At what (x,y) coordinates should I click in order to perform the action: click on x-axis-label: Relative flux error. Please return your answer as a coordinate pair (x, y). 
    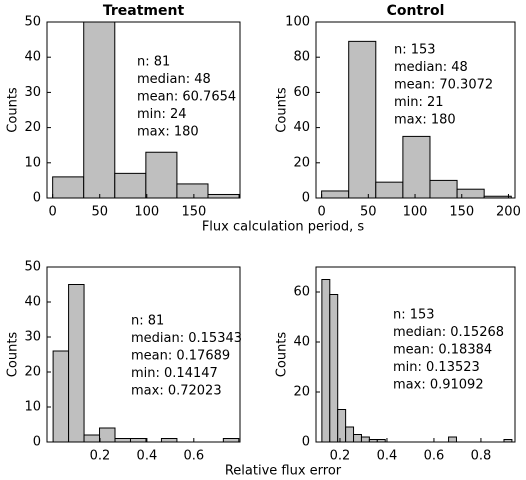
    Looking at the image, I should click on (283, 471).